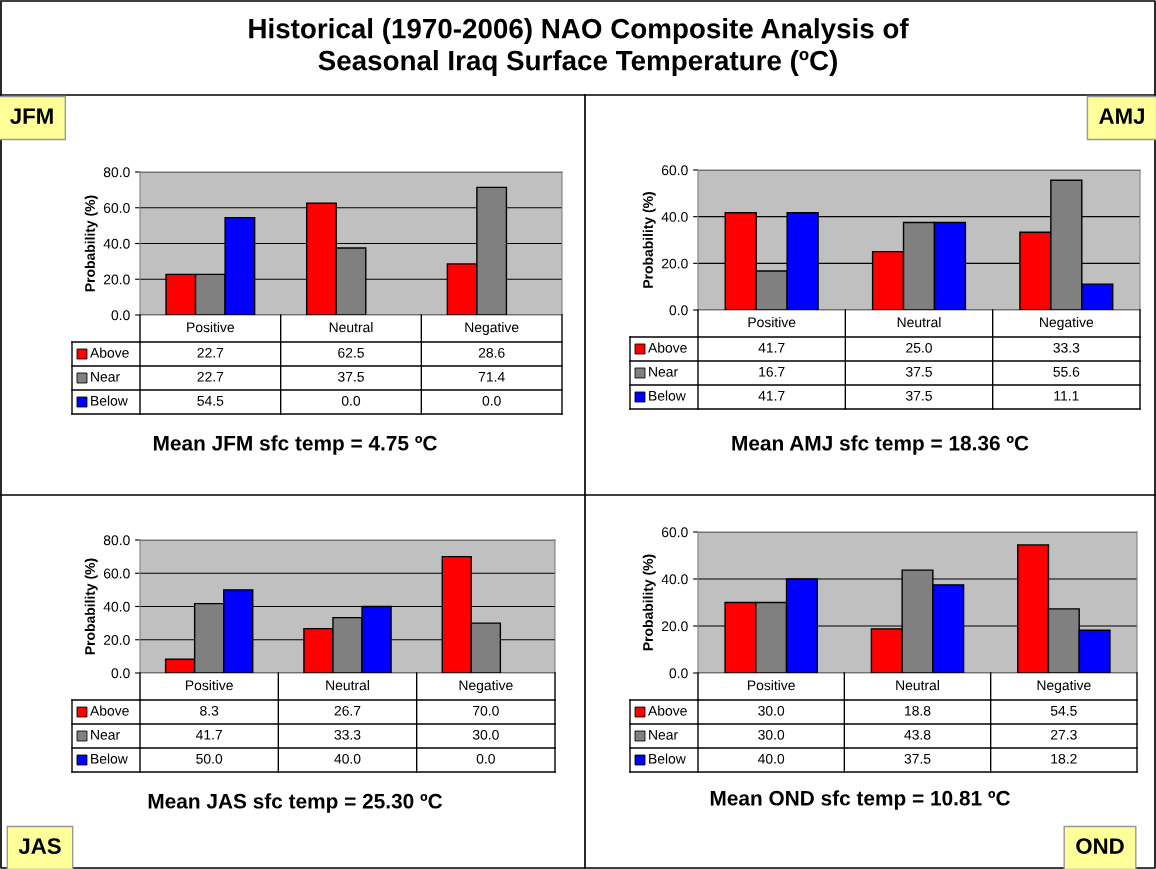  What do you see at coordinates (209, 758) in the screenshot?
I see `data-label: 50.0` at bounding box center [209, 758].